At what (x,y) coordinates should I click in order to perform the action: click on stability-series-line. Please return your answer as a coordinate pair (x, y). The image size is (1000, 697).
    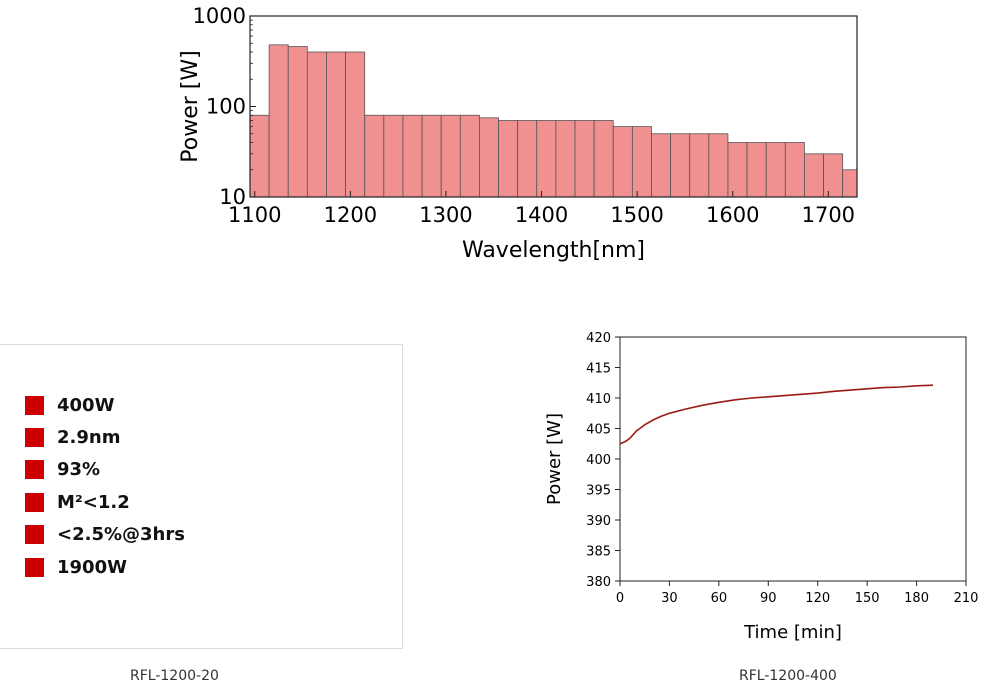
    Looking at the image, I should click on (776, 414).